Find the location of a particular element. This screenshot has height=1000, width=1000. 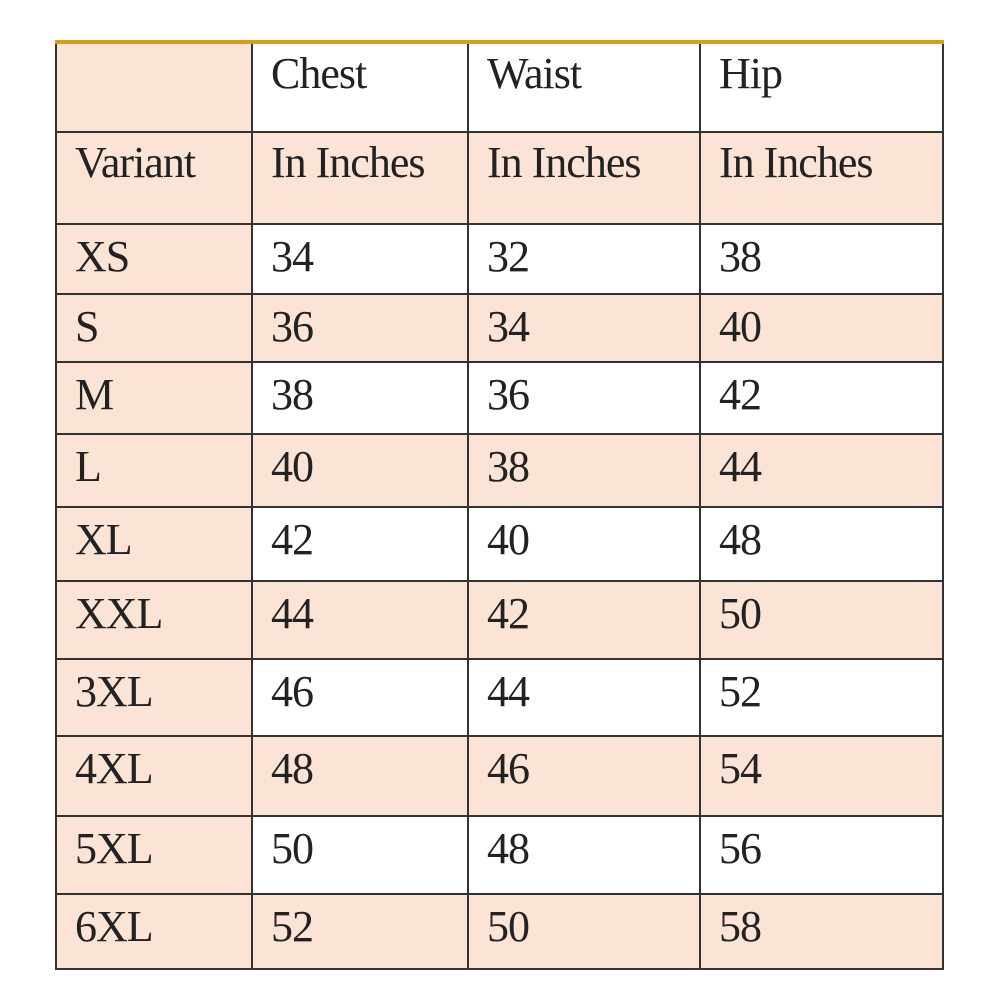

variant-cell: M is located at coordinates (154, 398).